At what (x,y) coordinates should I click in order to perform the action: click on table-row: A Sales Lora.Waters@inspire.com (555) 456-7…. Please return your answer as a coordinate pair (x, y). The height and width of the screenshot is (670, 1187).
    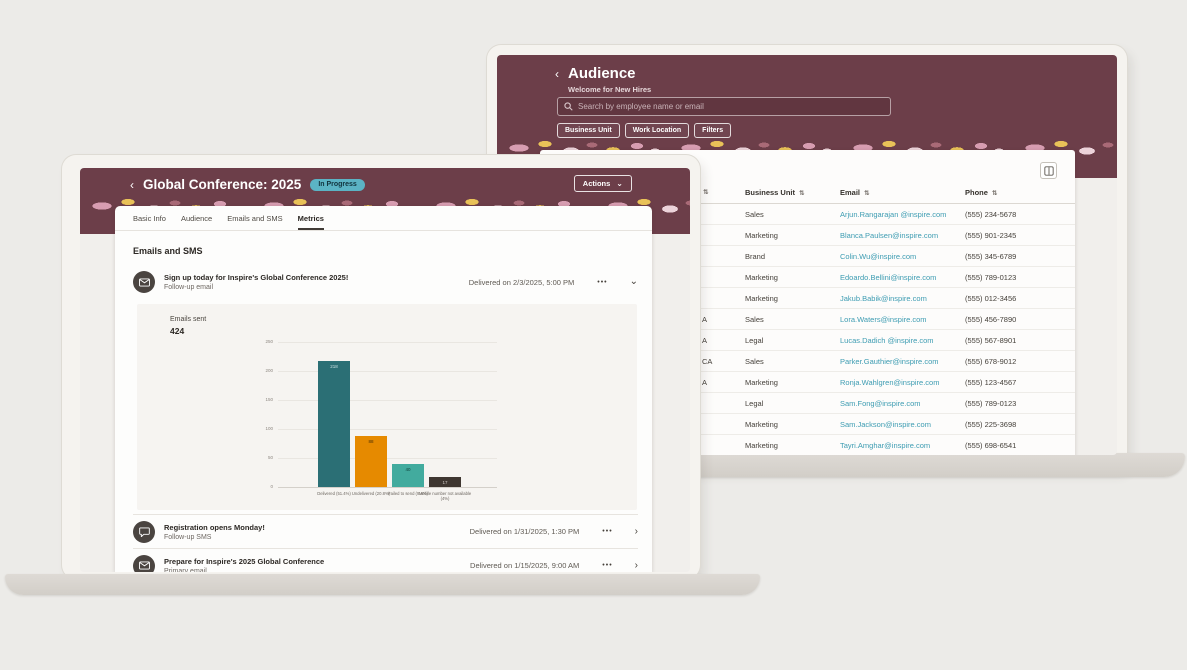
    Looking at the image, I should click on (807, 319).